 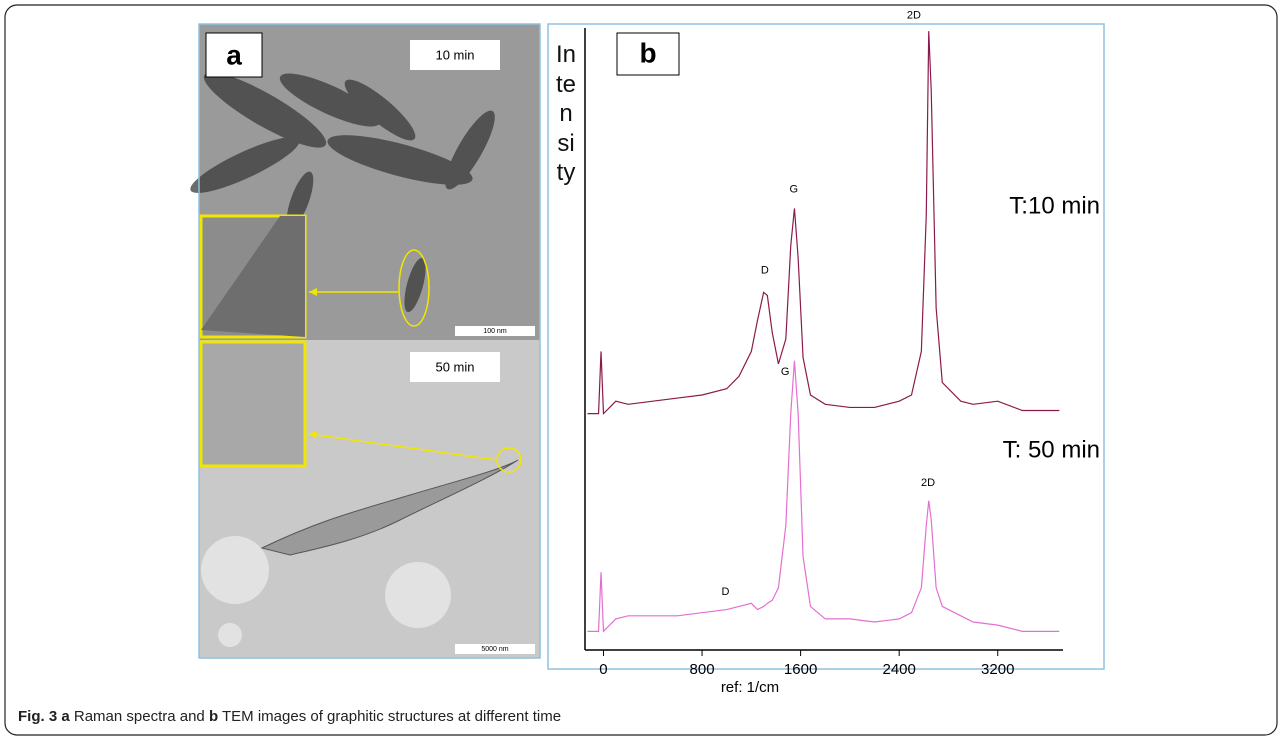 What do you see at coordinates (1051, 449) in the screenshot?
I see `series-label: T: 50 min` at bounding box center [1051, 449].